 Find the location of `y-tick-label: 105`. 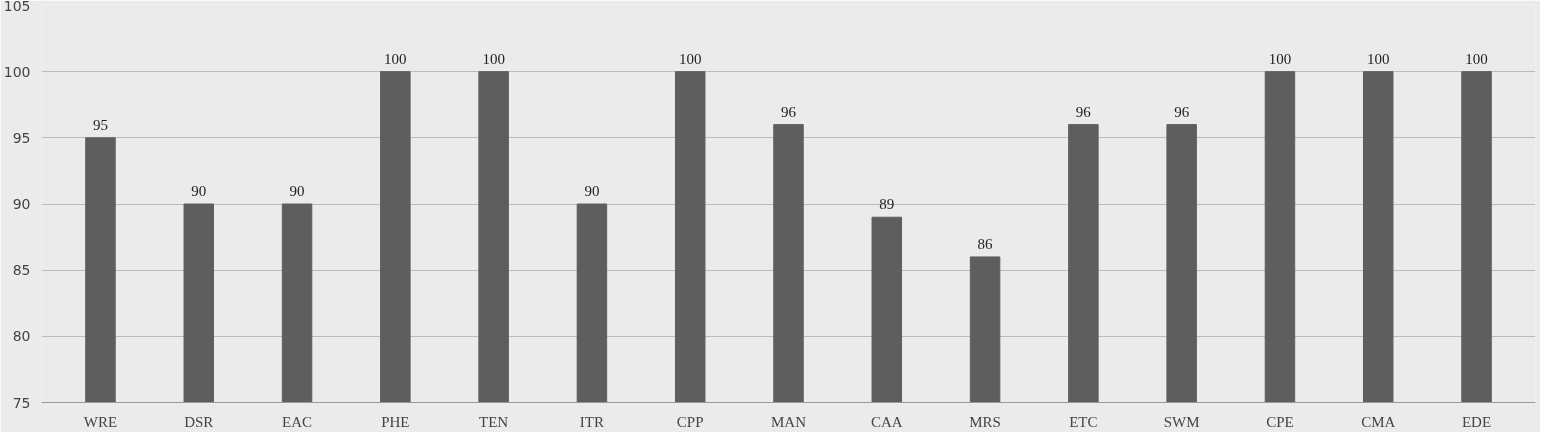

y-tick-label: 105 is located at coordinates (17, 7).